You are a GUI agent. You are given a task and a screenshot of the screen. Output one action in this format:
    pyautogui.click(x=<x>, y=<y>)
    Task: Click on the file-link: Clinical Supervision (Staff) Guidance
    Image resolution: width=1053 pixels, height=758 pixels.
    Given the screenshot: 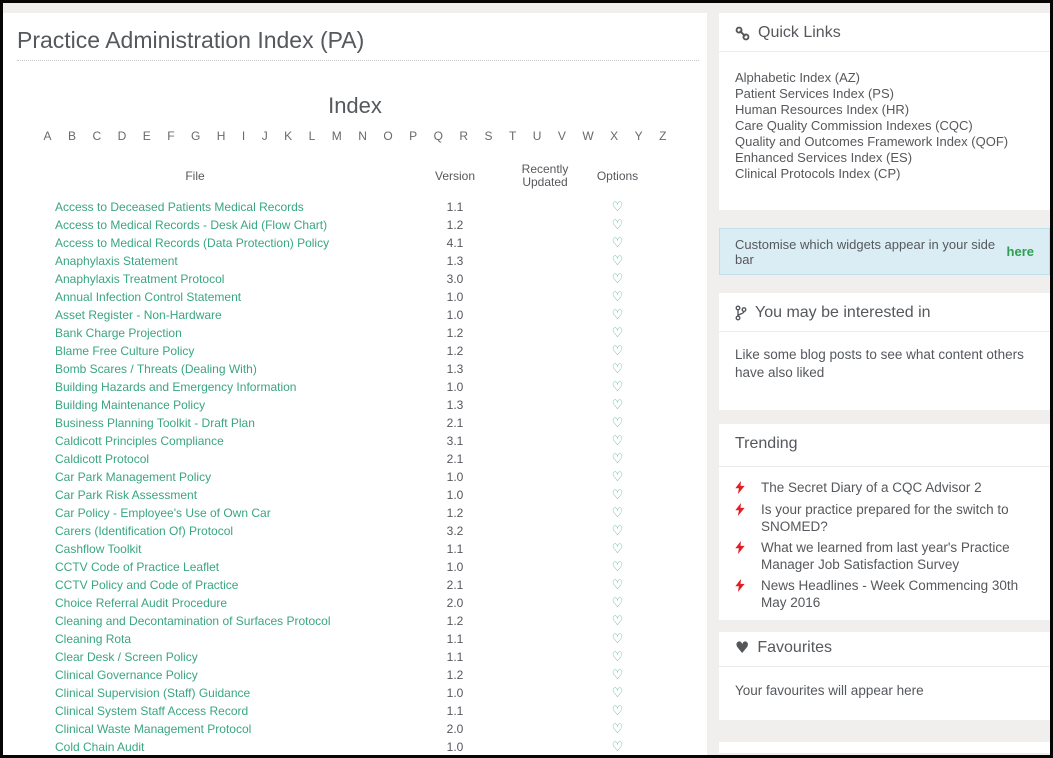 What is the action you would take?
    pyautogui.click(x=153, y=693)
    